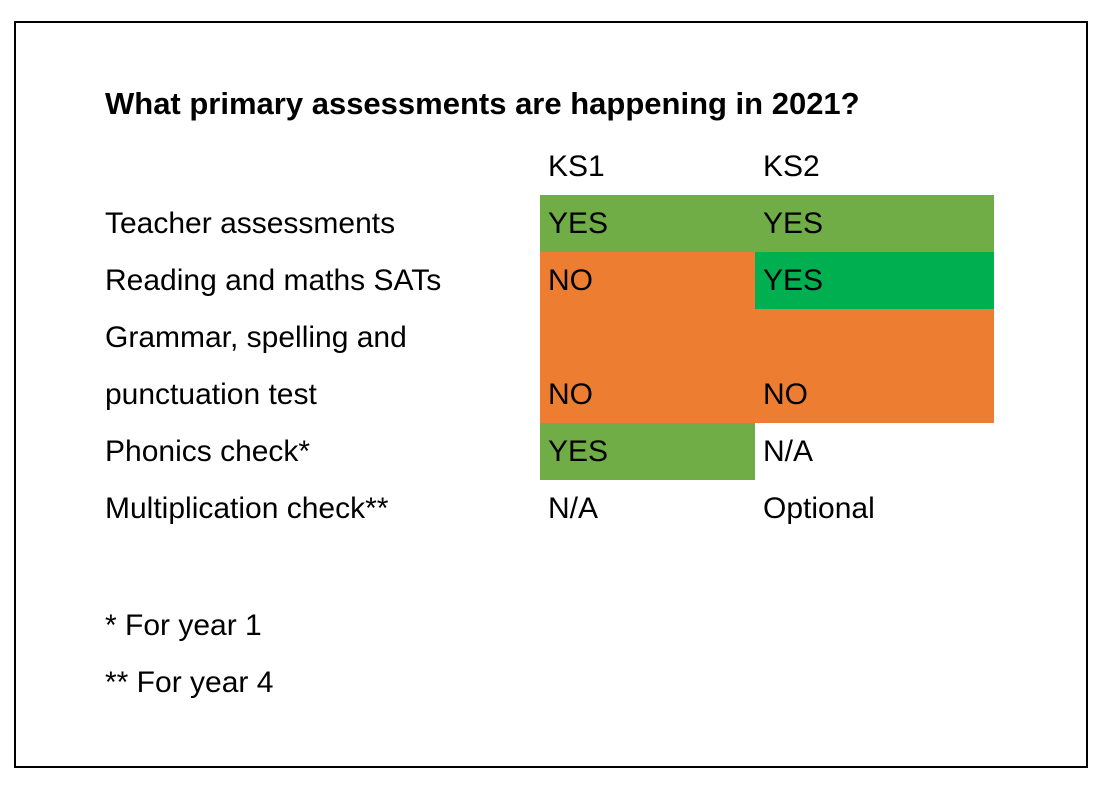 The width and height of the screenshot is (1113, 789). I want to click on table-row: Reading and maths SATs NO YES, so click(549, 280).